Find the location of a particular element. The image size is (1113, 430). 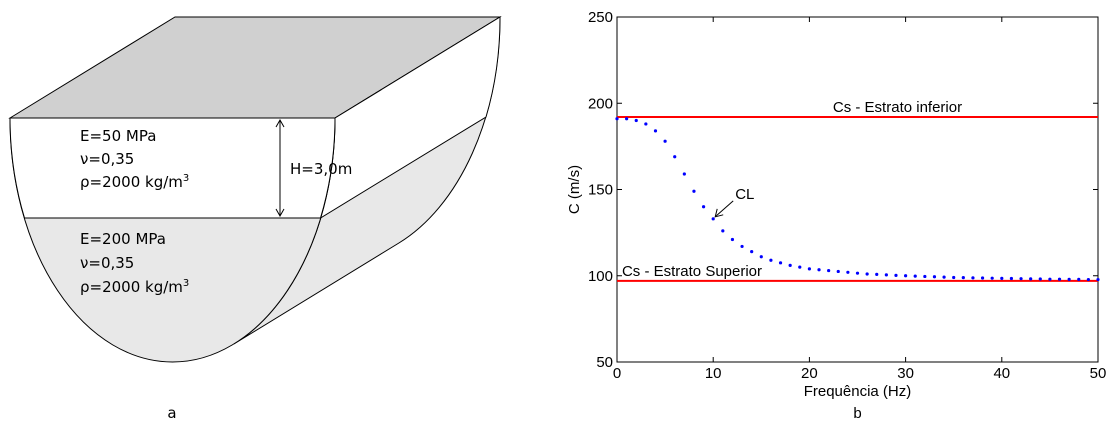

x-tick-label: 50 is located at coordinates (1098, 373).